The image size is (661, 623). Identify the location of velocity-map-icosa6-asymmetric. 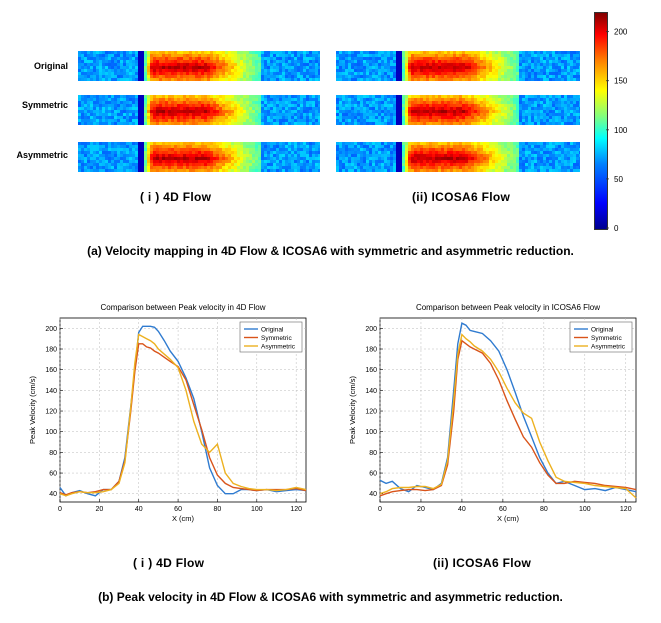
(458, 157).